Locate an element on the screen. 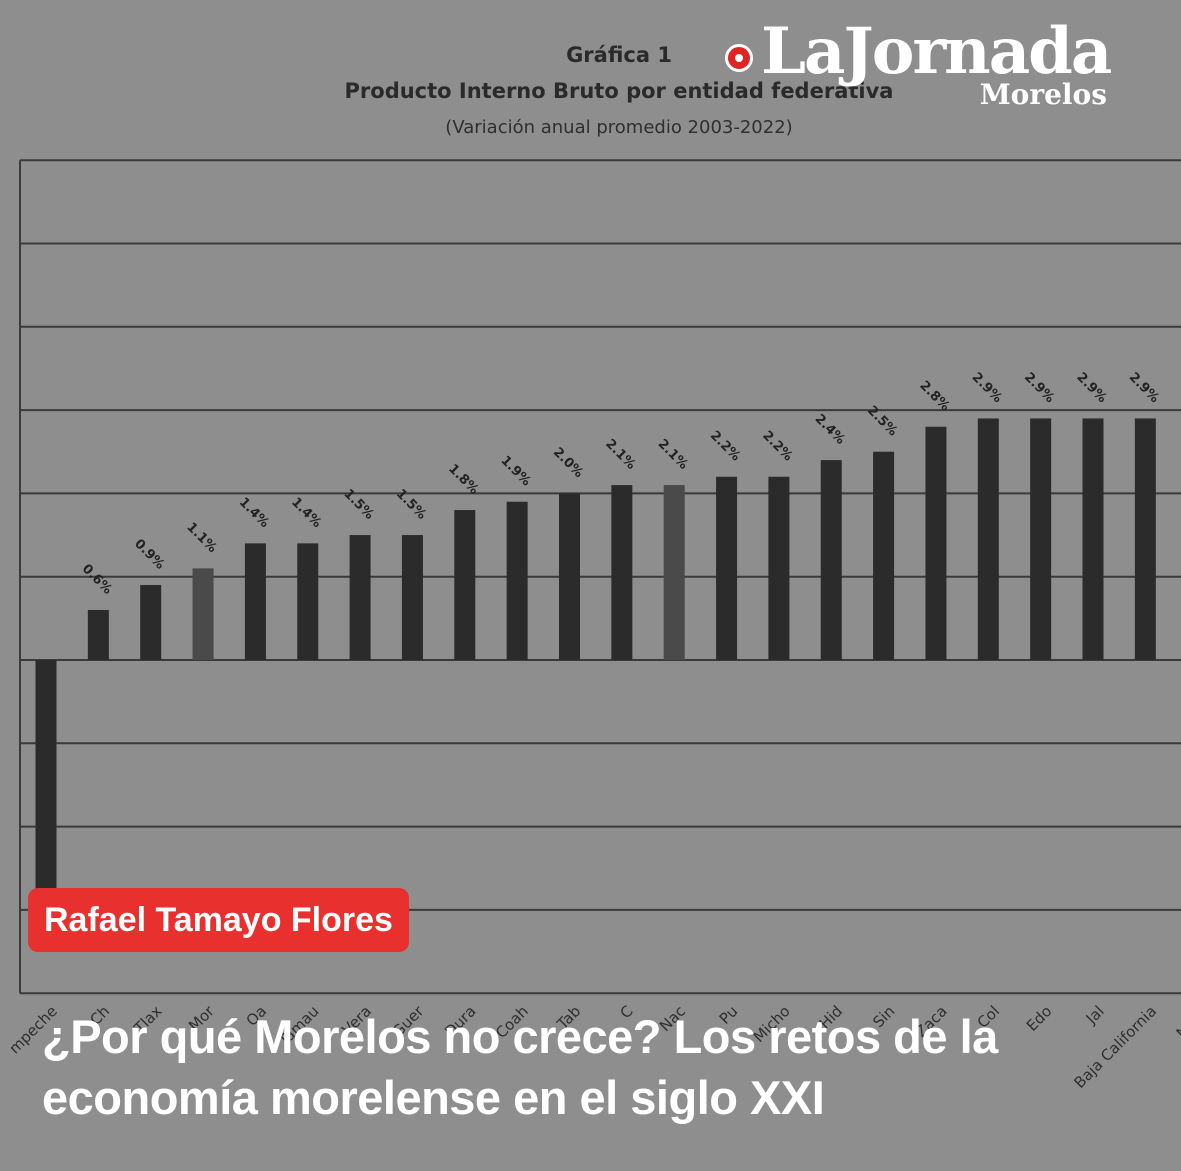 The image size is (1181, 1171). data-label: 1.8% is located at coordinates (463, 480).